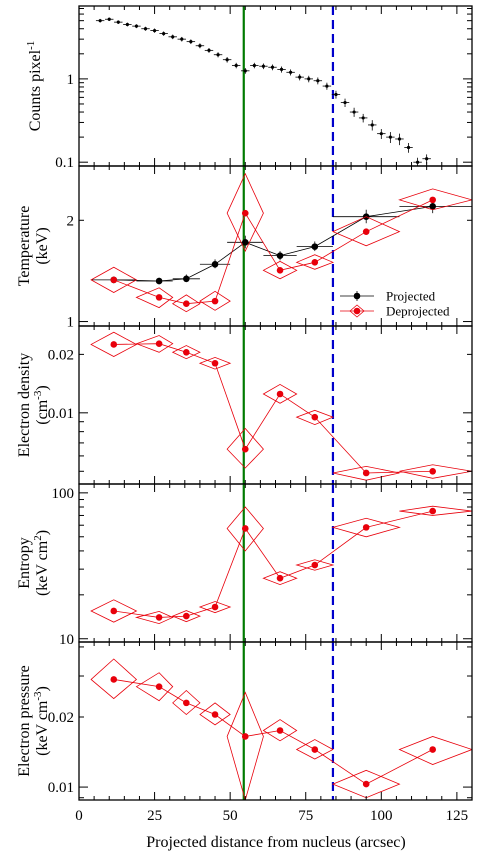  Describe the element at coordinates (38, 538) in the screenshot. I see `y-axis-units-superscript: 2` at that location.